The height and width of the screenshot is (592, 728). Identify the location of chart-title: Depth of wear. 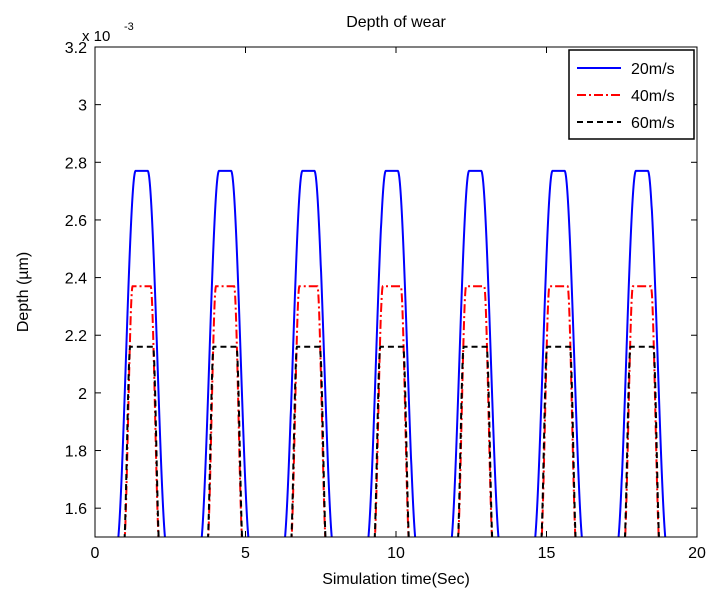
(396, 22).